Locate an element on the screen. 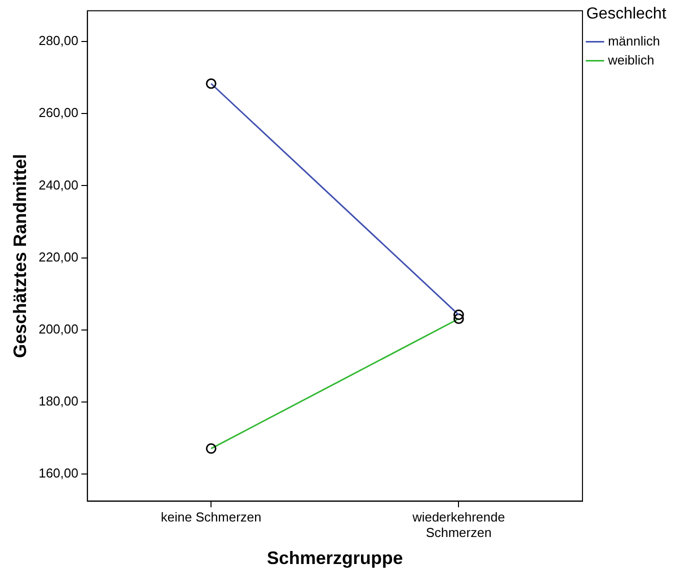 The height and width of the screenshot is (580, 680). legend-label: weiblich is located at coordinates (630, 60).